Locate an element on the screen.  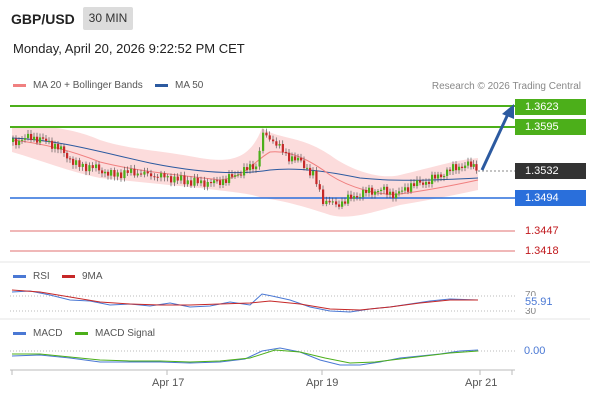
support-tag: 1.3494 is located at coordinates (550, 198).